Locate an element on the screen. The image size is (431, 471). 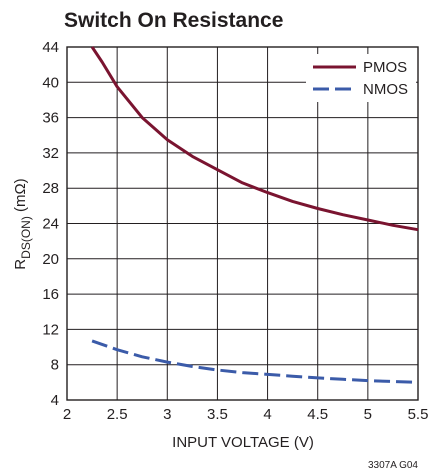
y-tick-label: 20 is located at coordinates (50, 259).